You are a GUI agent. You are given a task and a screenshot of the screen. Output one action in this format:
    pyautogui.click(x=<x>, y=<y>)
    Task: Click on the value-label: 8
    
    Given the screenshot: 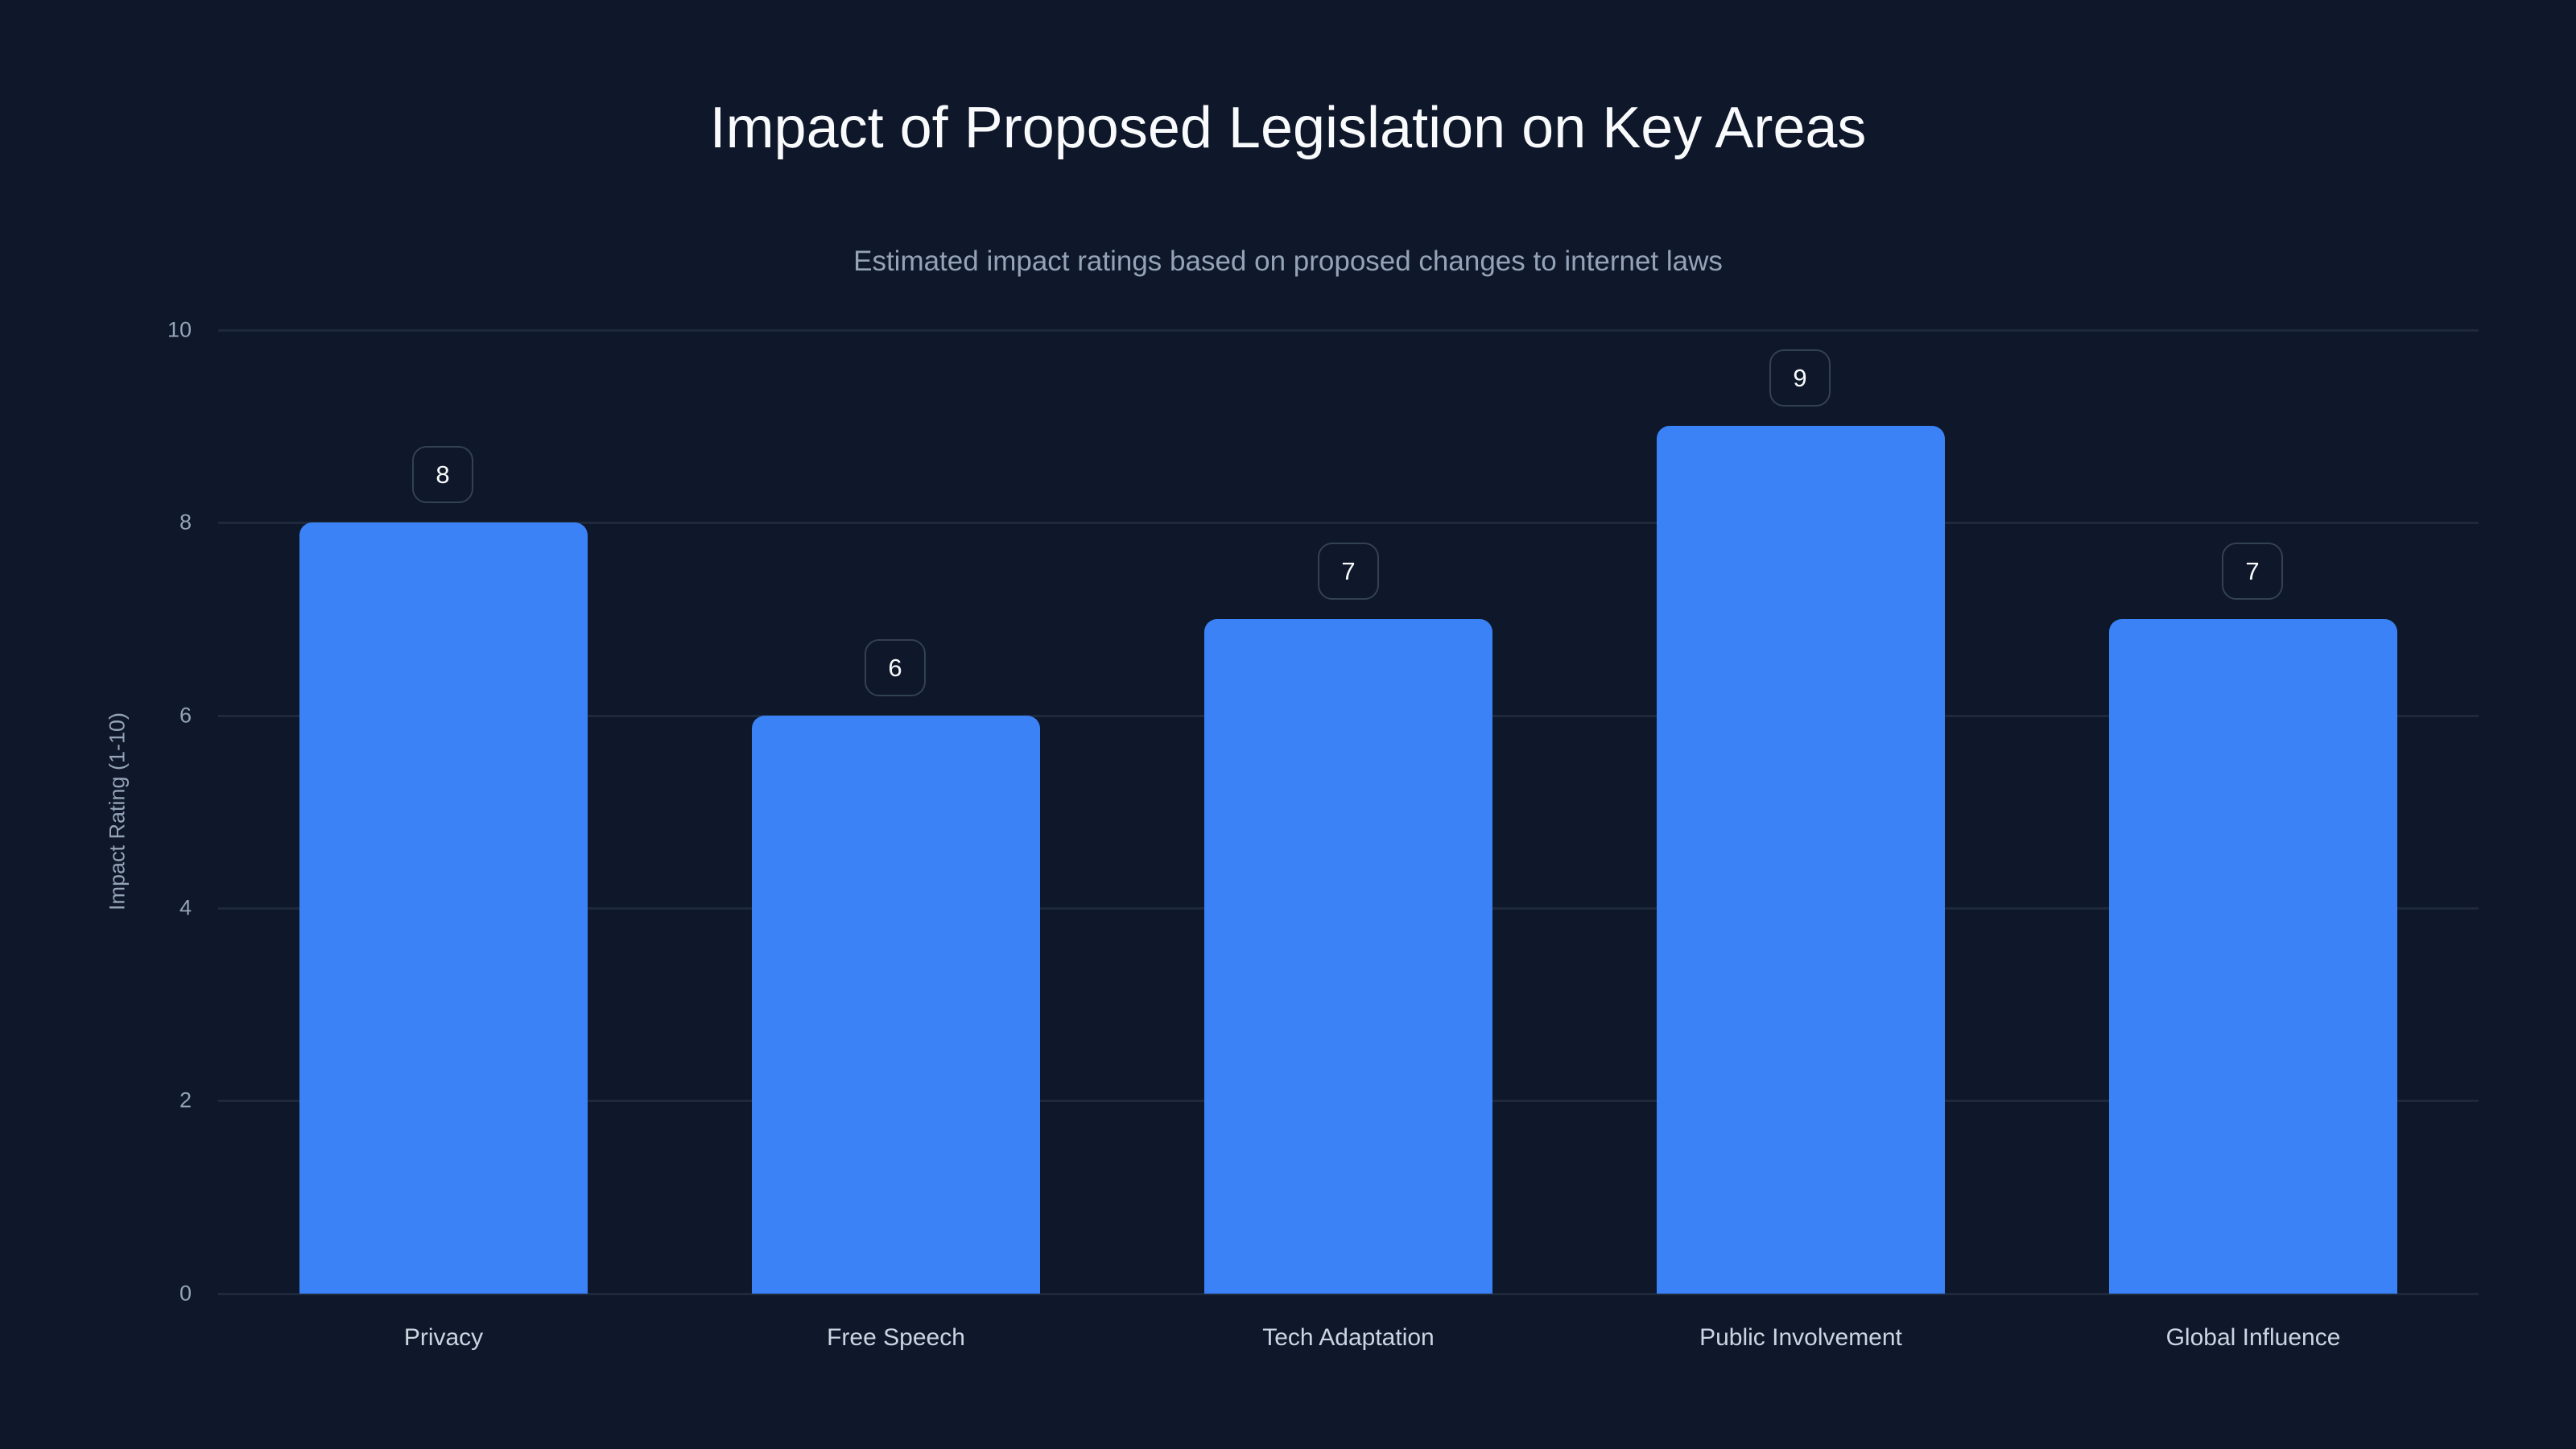 What is the action you would take?
    pyautogui.click(x=442, y=474)
    